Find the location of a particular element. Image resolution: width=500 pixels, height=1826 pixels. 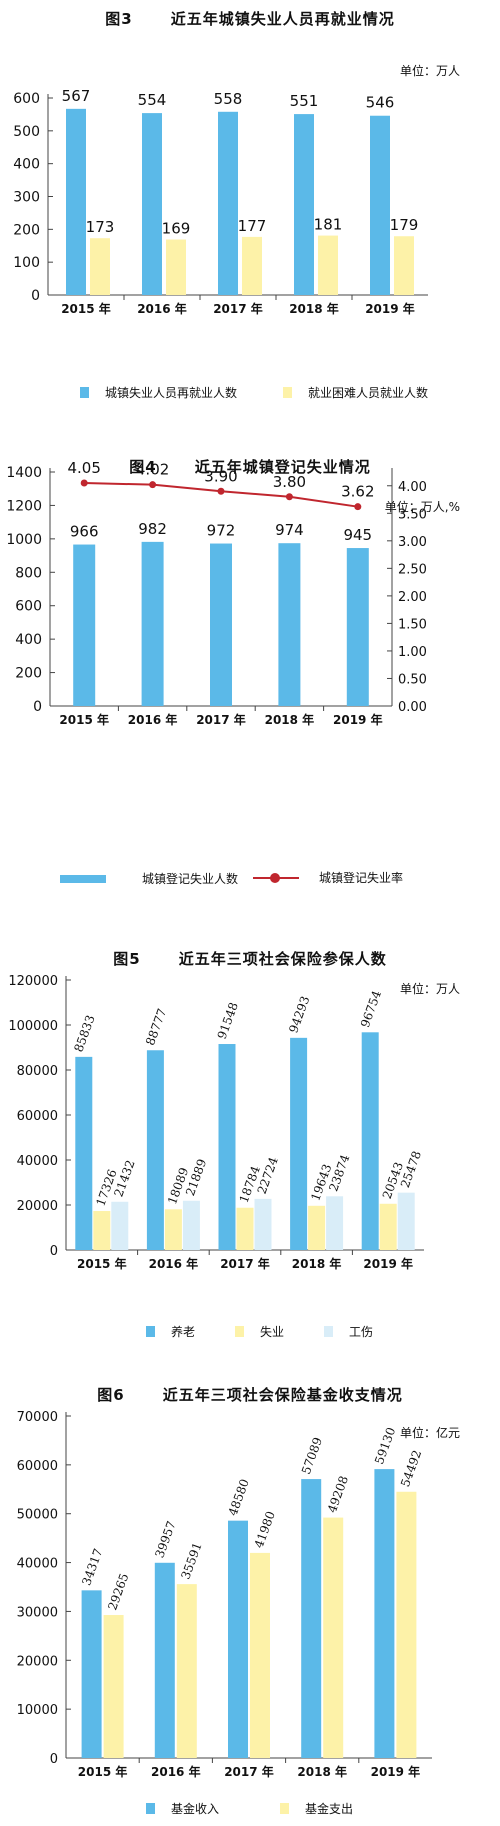

data-label: 982 is located at coordinates (152, 529).